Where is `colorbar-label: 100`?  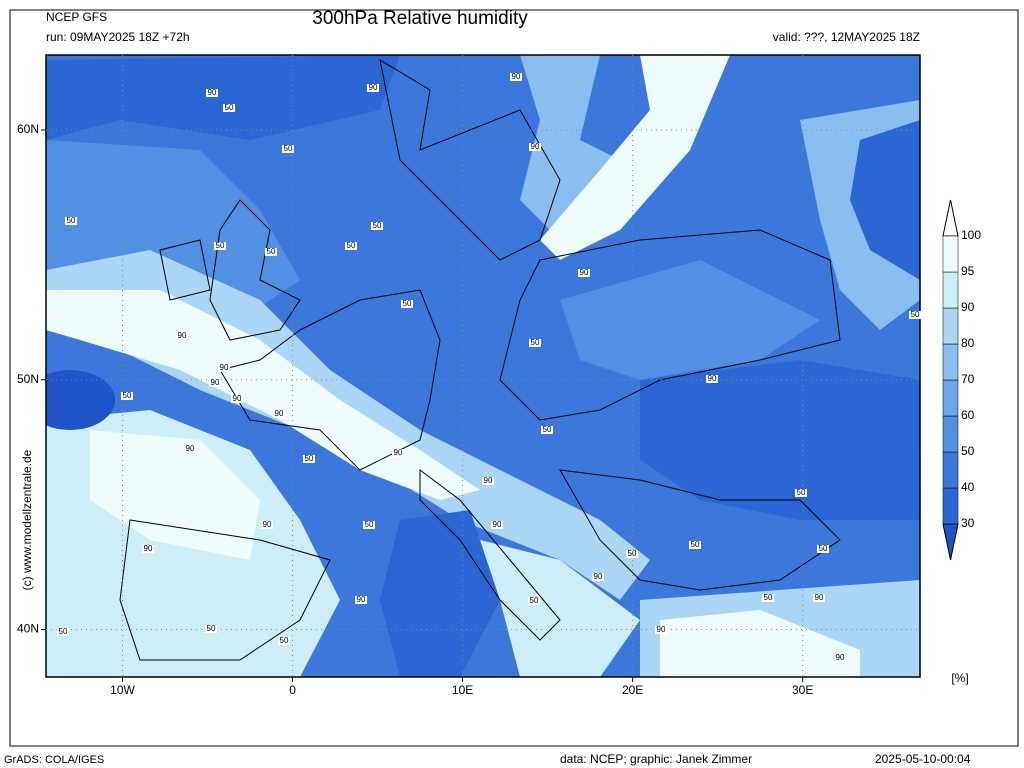
colorbar-label: 100 is located at coordinates (971, 235).